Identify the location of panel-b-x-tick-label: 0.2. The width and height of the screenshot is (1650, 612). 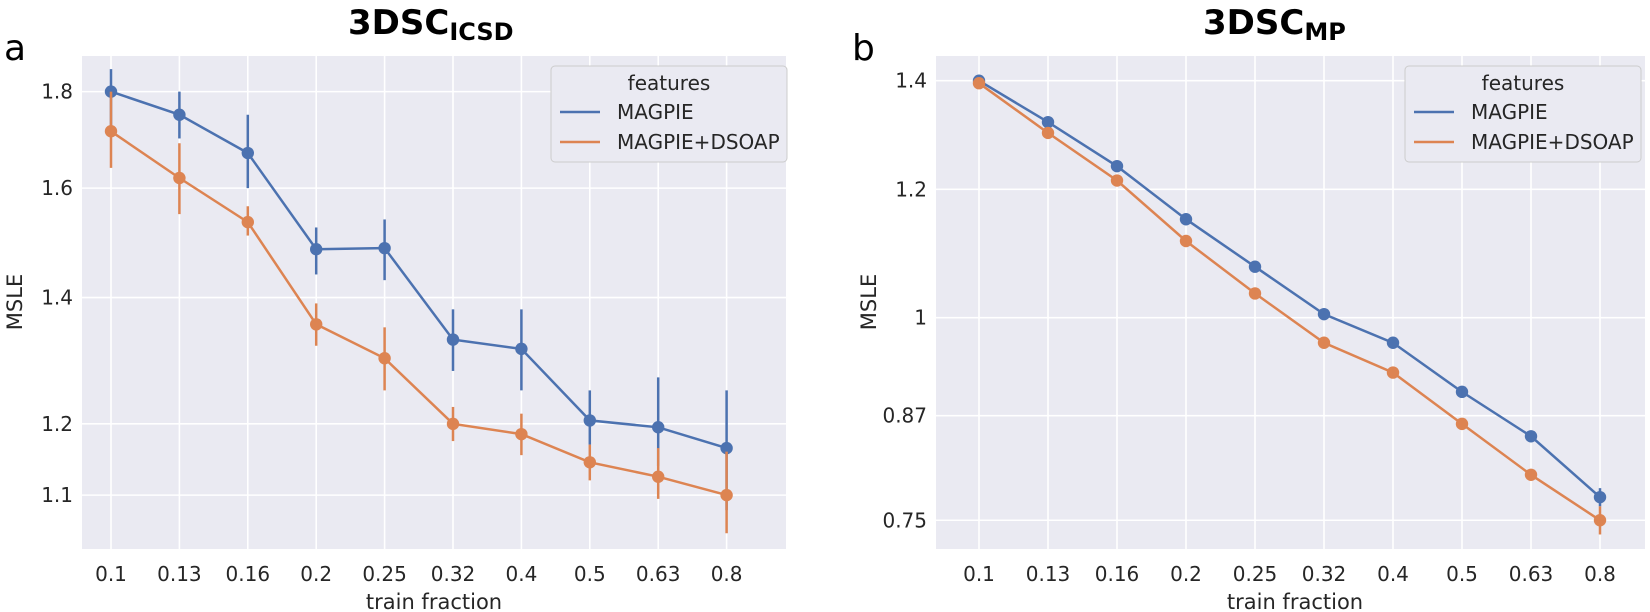
(1186, 574).